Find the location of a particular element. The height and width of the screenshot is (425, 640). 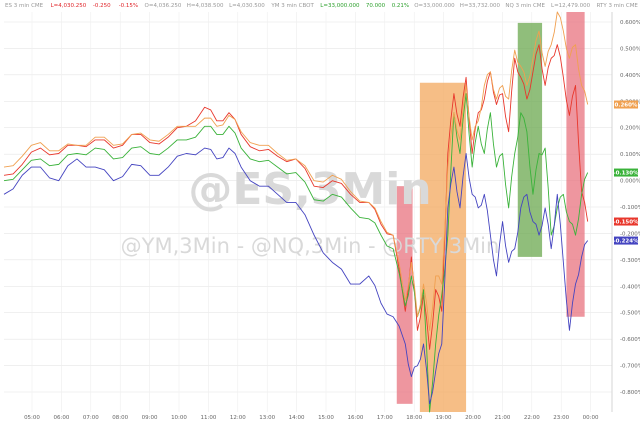

end-label-ym: -0.130% is located at coordinates (626, 172).